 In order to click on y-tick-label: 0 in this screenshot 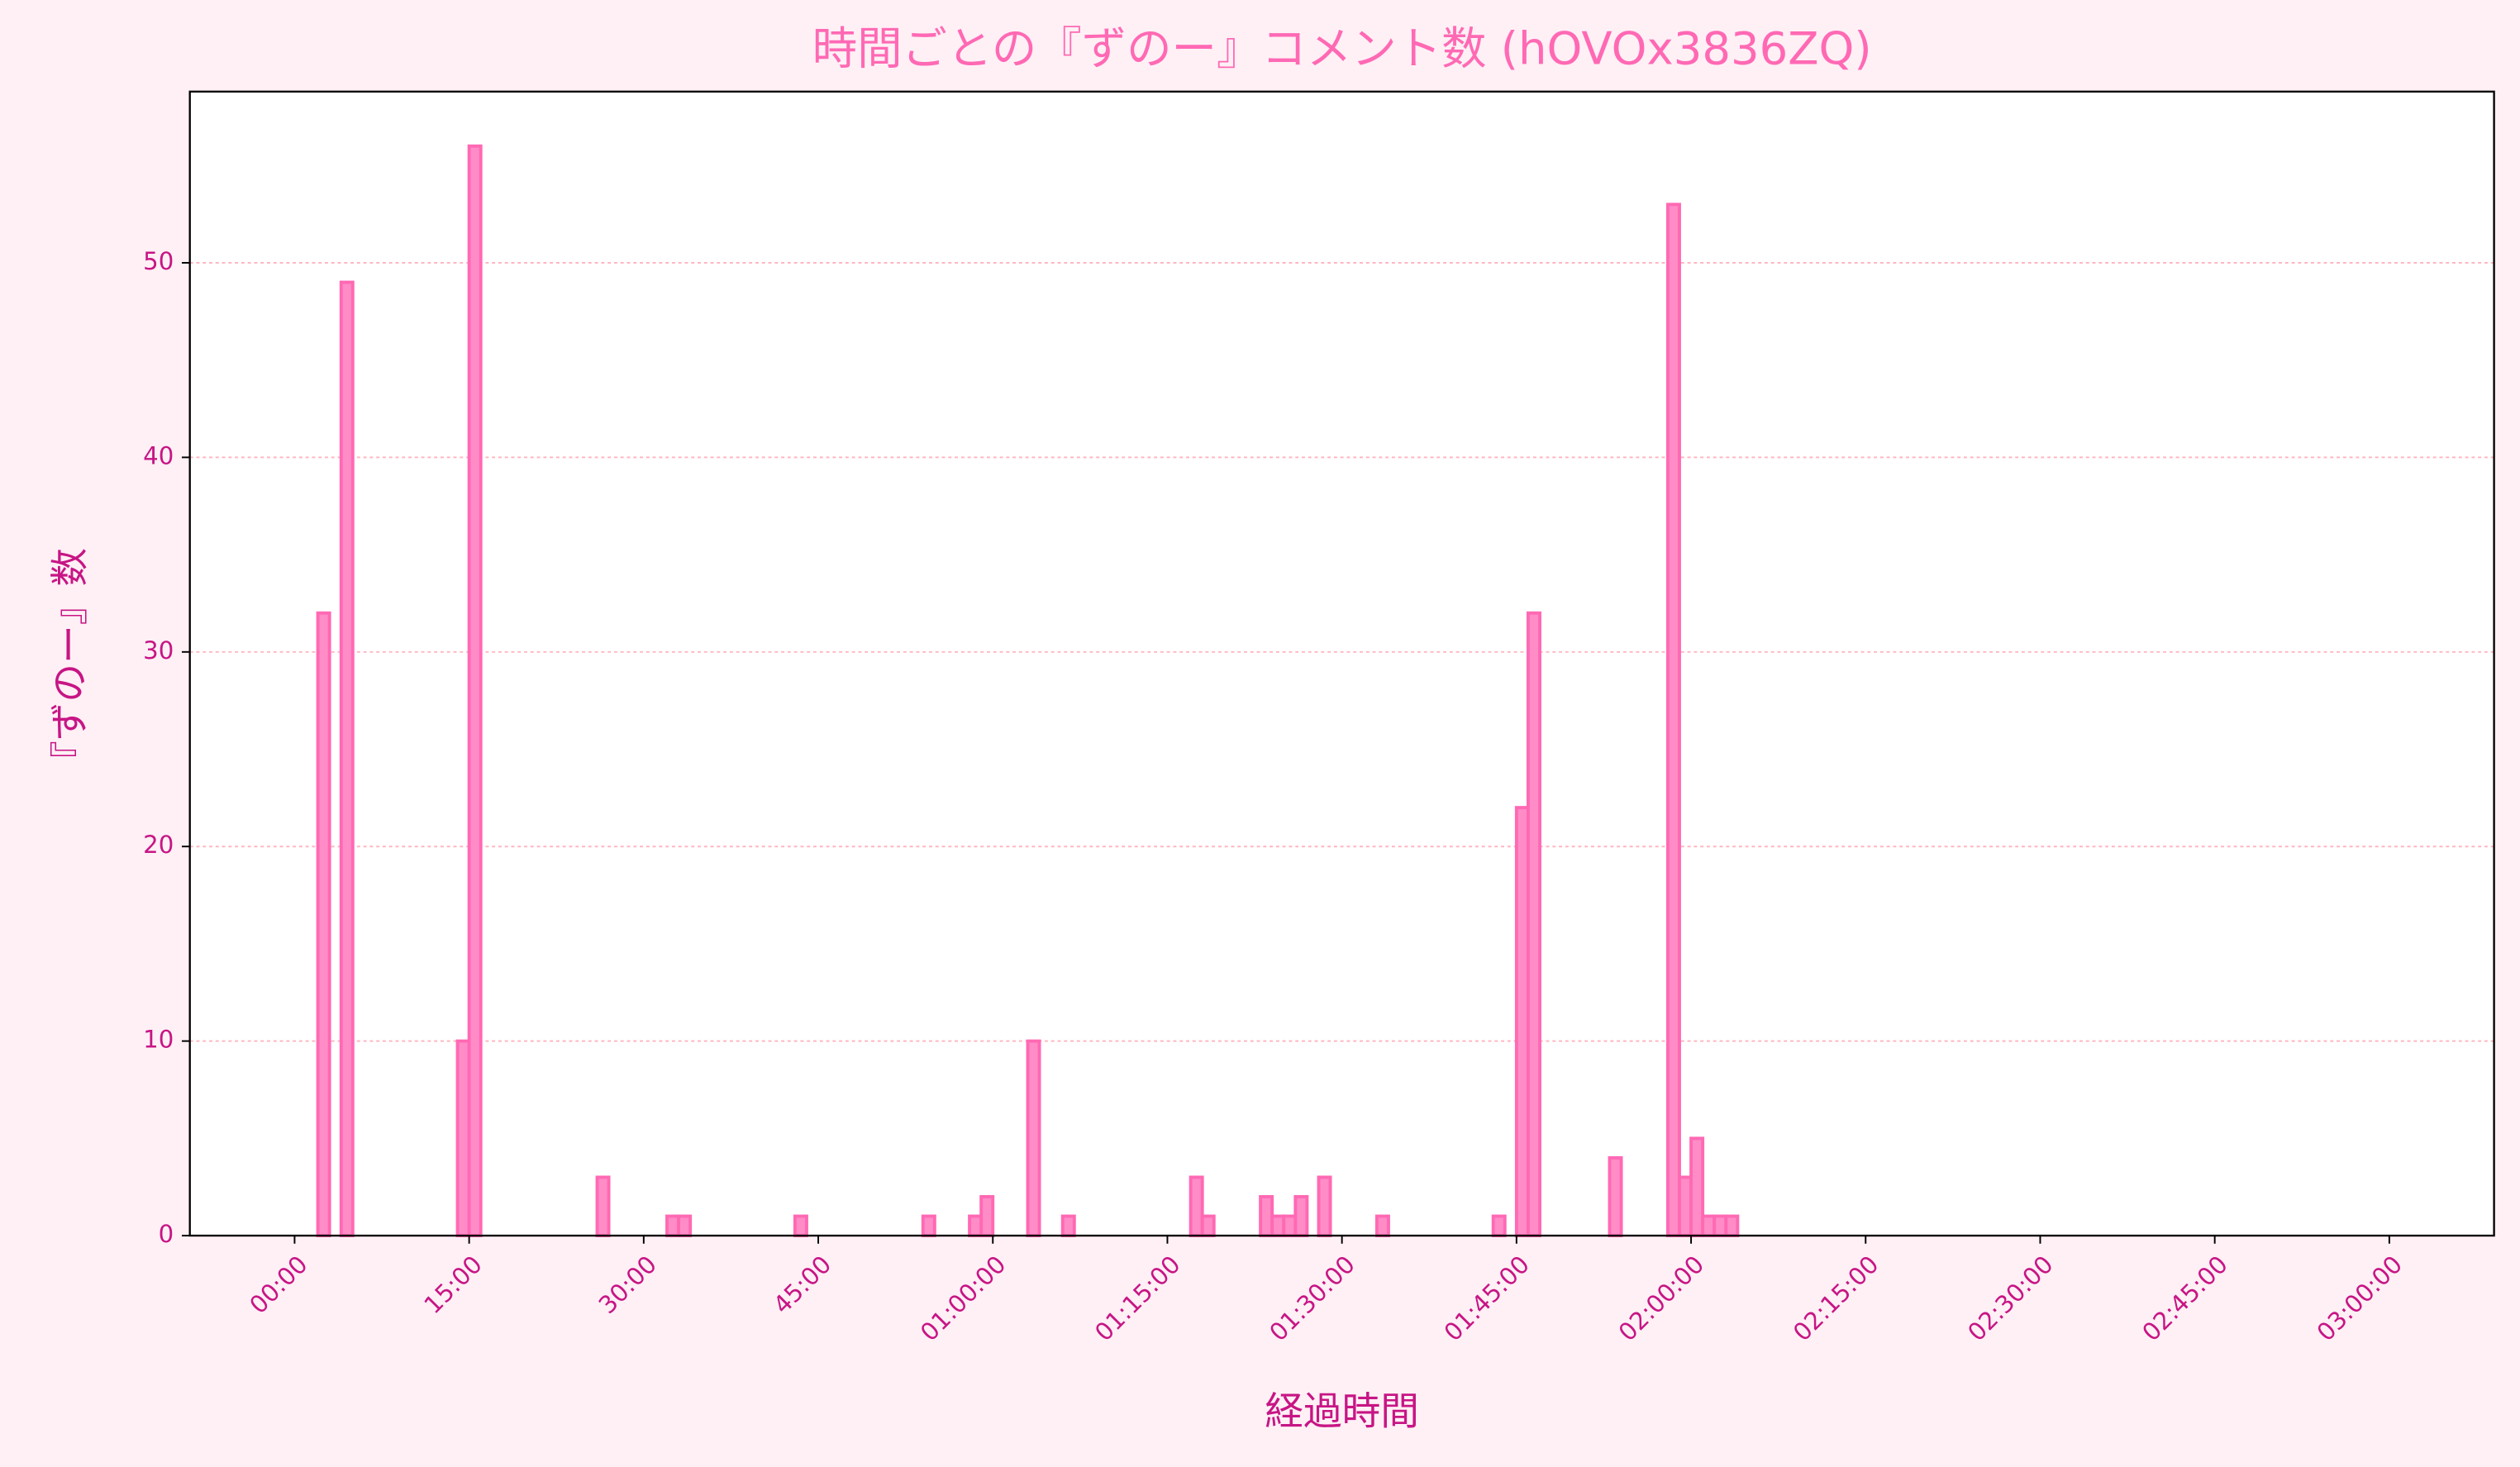, I will do `click(166, 1234)`.